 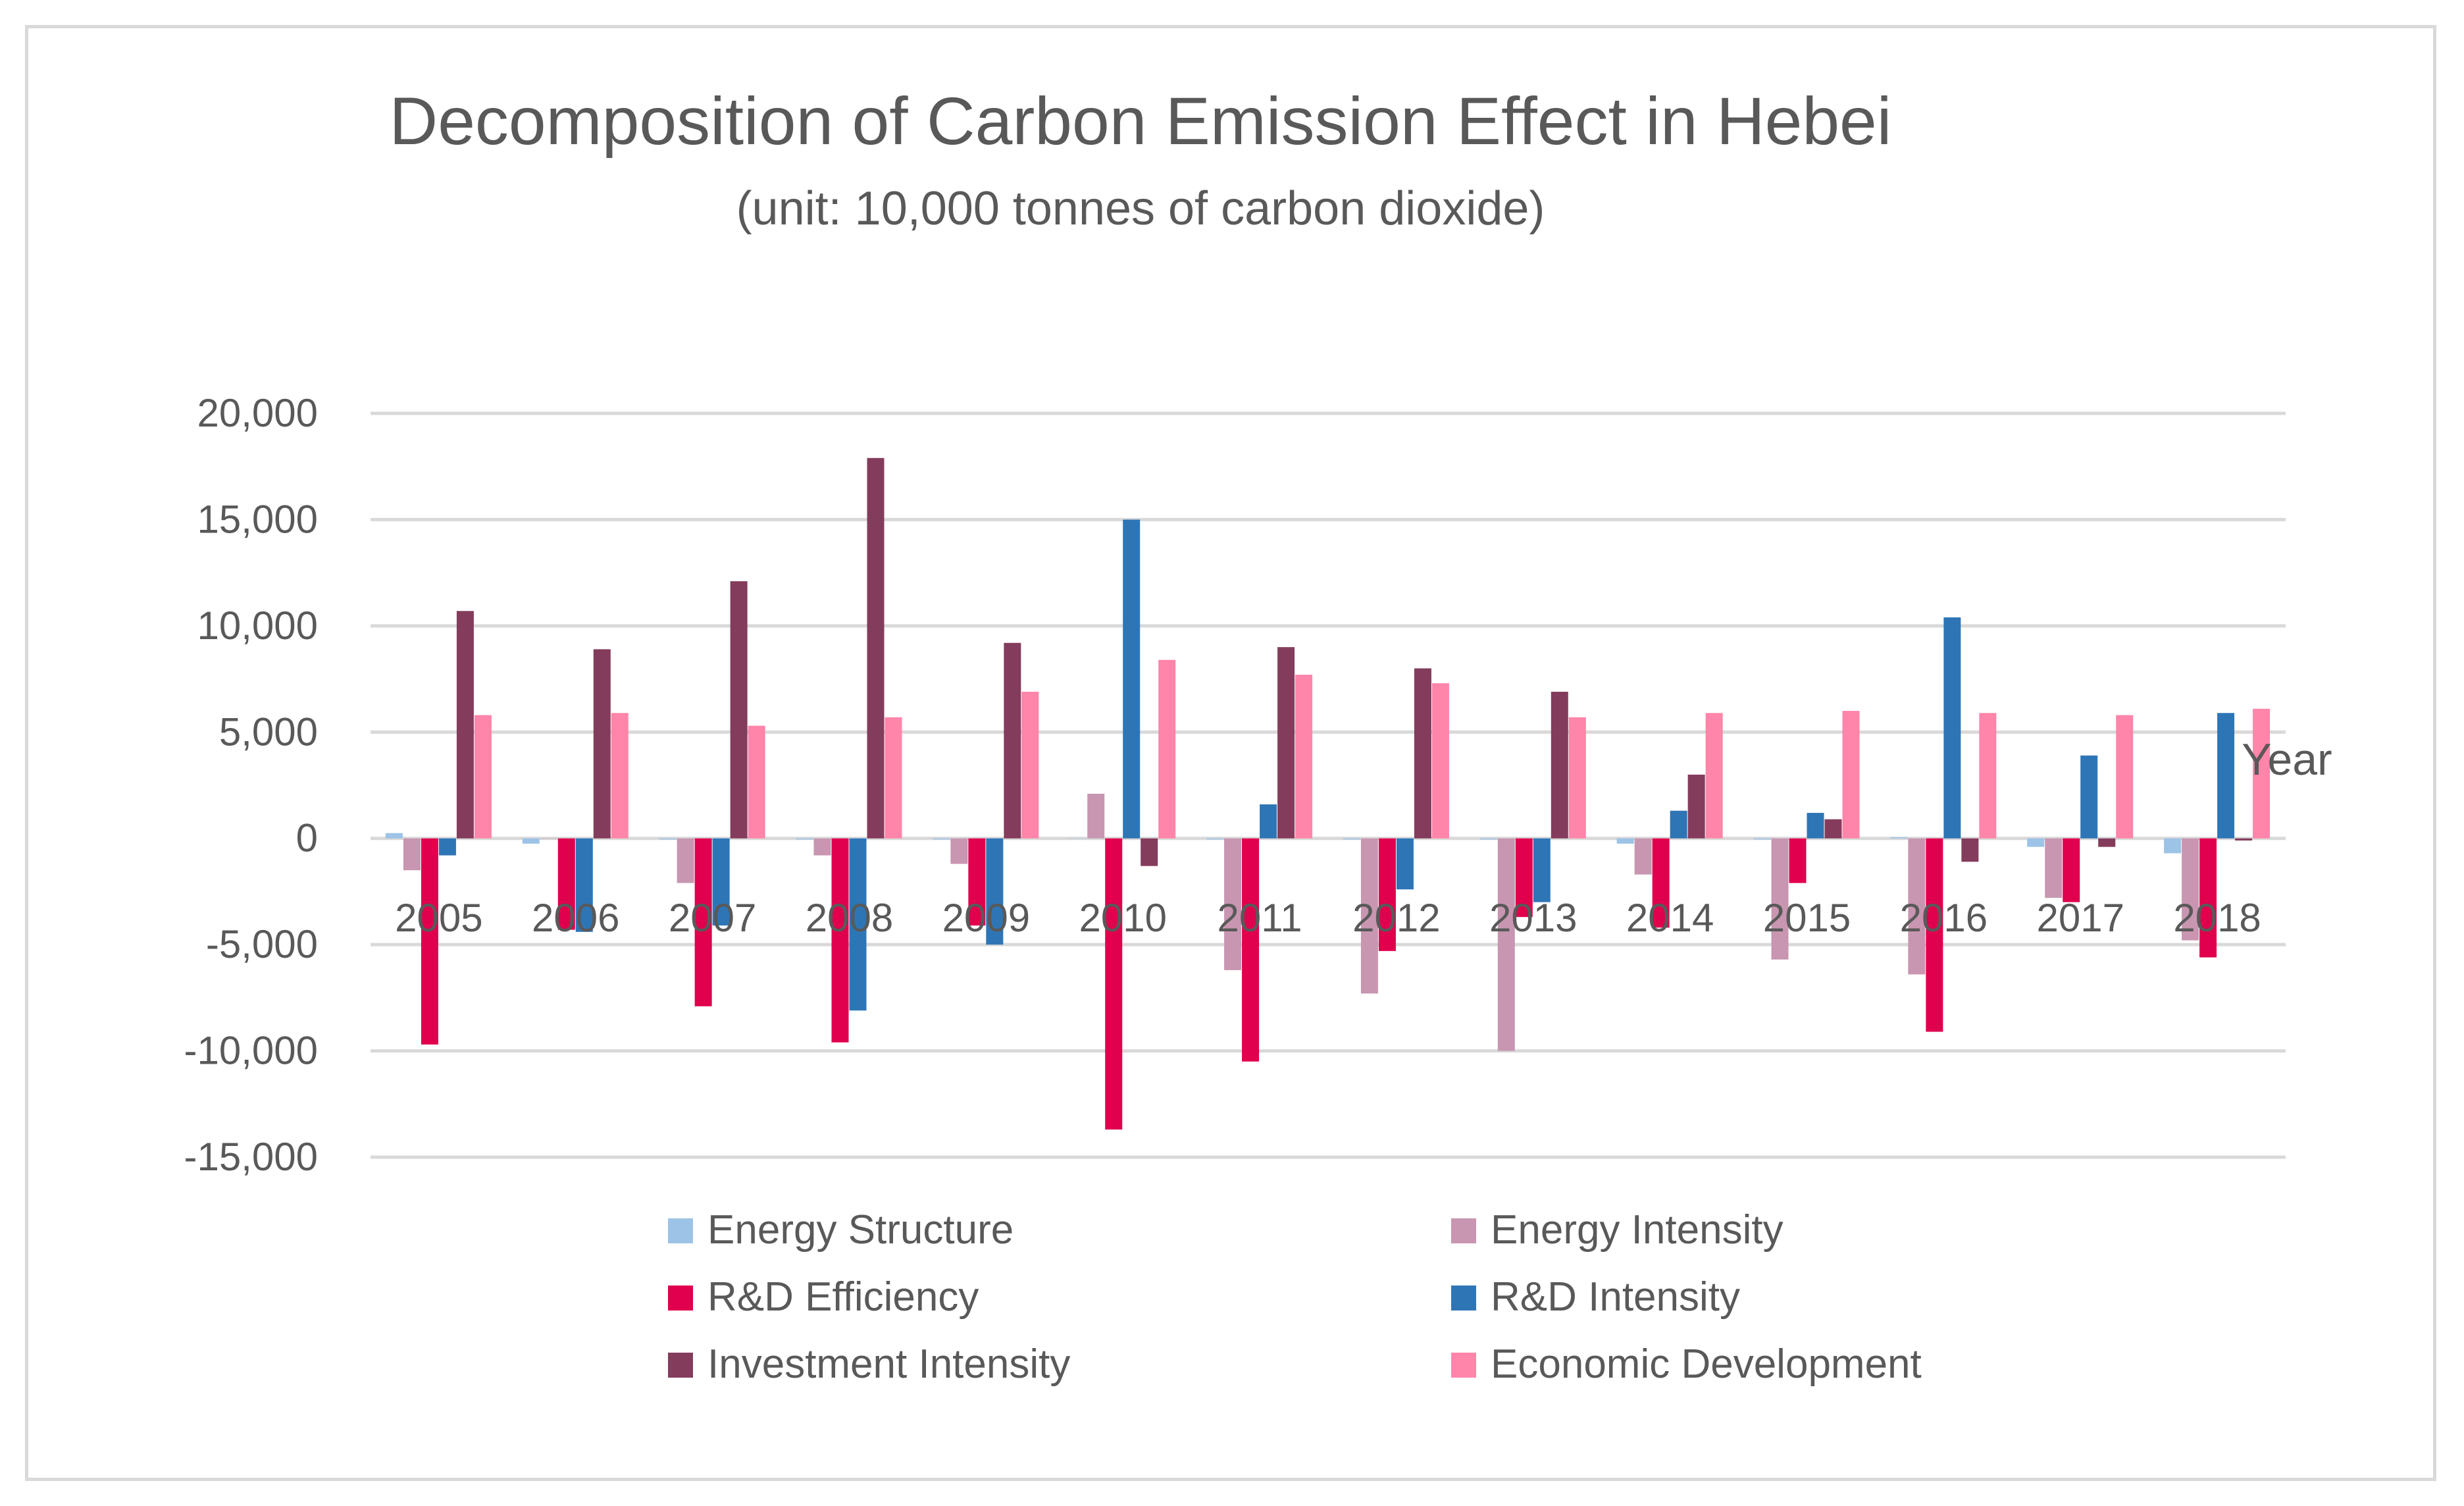 I want to click on legend-label: Economic Development, so click(x=1706, y=1364).